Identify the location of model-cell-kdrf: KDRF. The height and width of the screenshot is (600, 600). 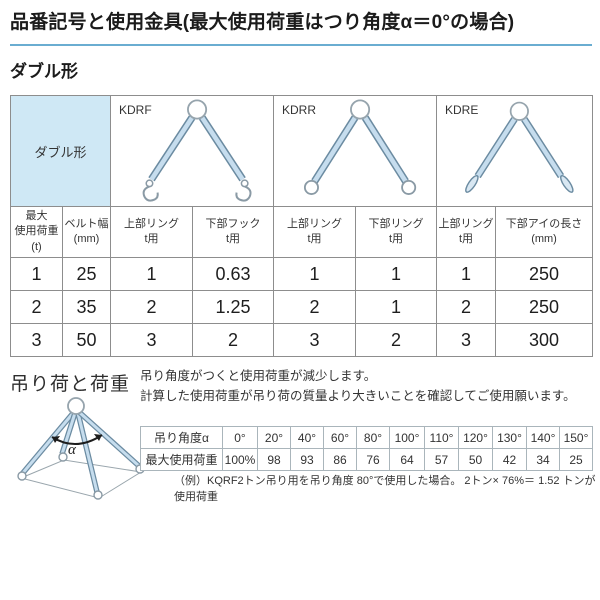
(192, 151).